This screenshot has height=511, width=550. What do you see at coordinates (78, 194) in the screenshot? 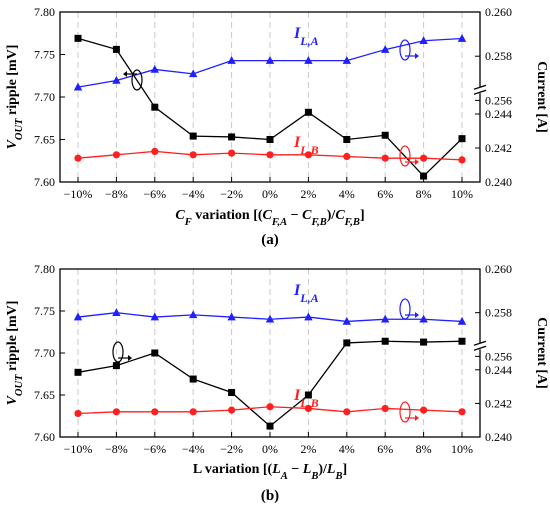
I see `x-tick-label: −10%` at bounding box center [78, 194].